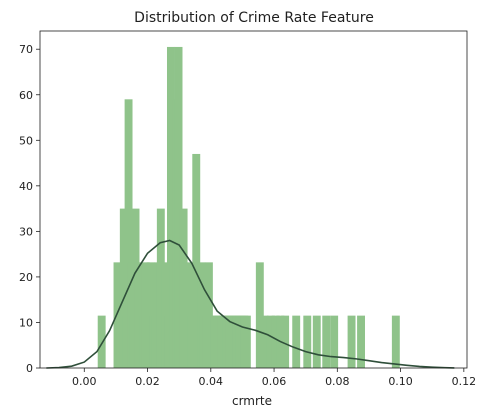 The width and height of the screenshot is (488, 419). Describe the element at coordinates (26, 322) in the screenshot. I see `y-tick-label-1: 10` at that location.